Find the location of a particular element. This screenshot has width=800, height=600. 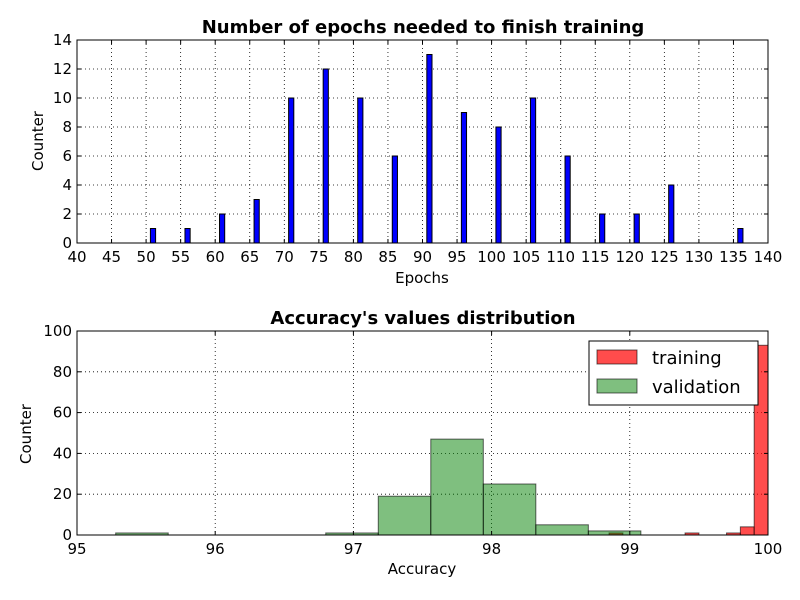

epochs-chart-xtick-label: 140 is located at coordinates (768, 257).